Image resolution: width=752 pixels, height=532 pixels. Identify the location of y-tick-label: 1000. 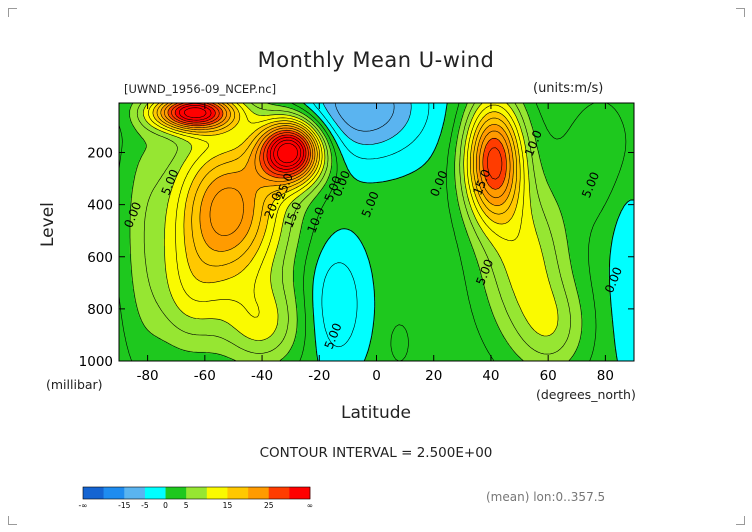
(96, 362).